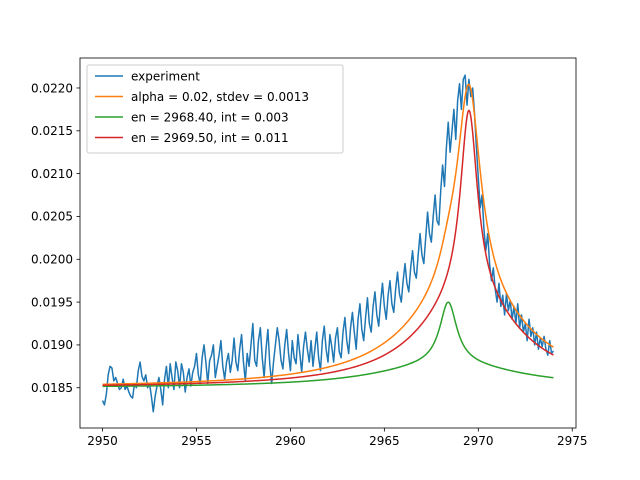 This screenshot has height=480, width=640. Describe the element at coordinates (210, 138) in the screenshot. I see `legend-label-3: en = 2969.50, int = 0.011` at that location.